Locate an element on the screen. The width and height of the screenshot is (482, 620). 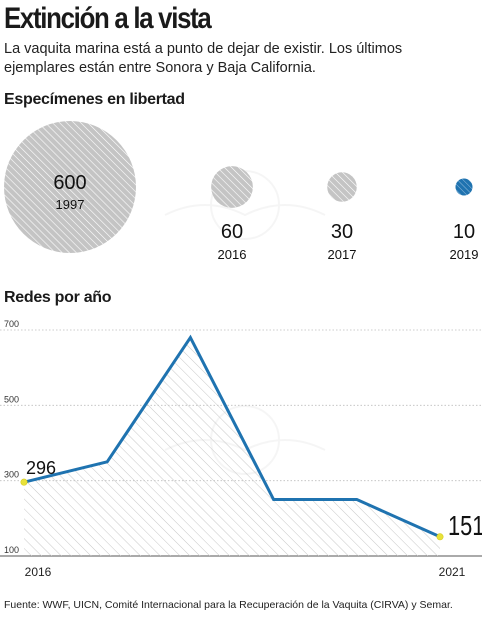
y-tick-label: 100 is located at coordinates (11, 550).